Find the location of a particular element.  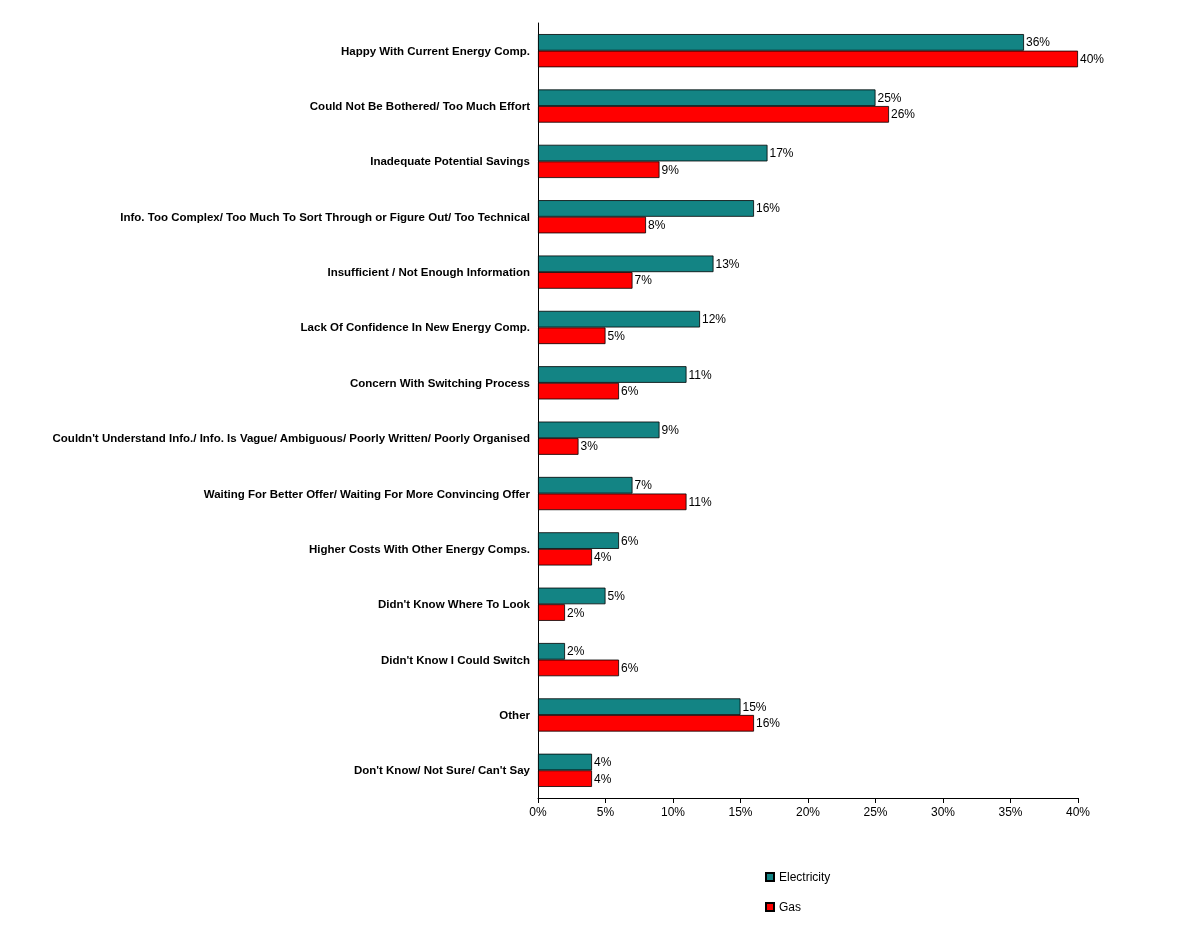

data-label: 8% is located at coordinates (657, 225).